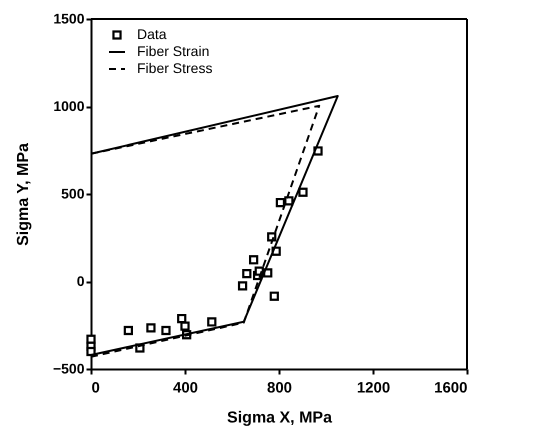 The height and width of the screenshot is (433, 535). What do you see at coordinates (69, 106) in the screenshot?
I see `y-tick-label: 1000` at bounding box center [69, 106].